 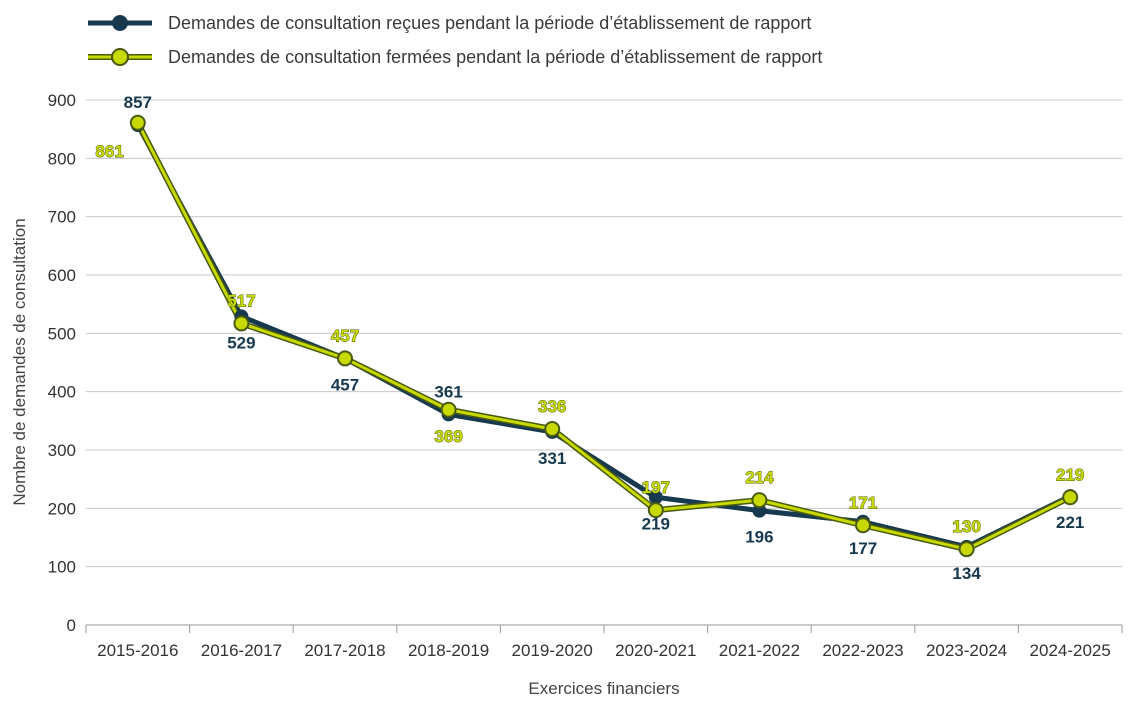 What do you see at coordinates (448, 650) in the screenshot?
I see `x-tick-label: 2018-2019` at bounding box center [448, 650].